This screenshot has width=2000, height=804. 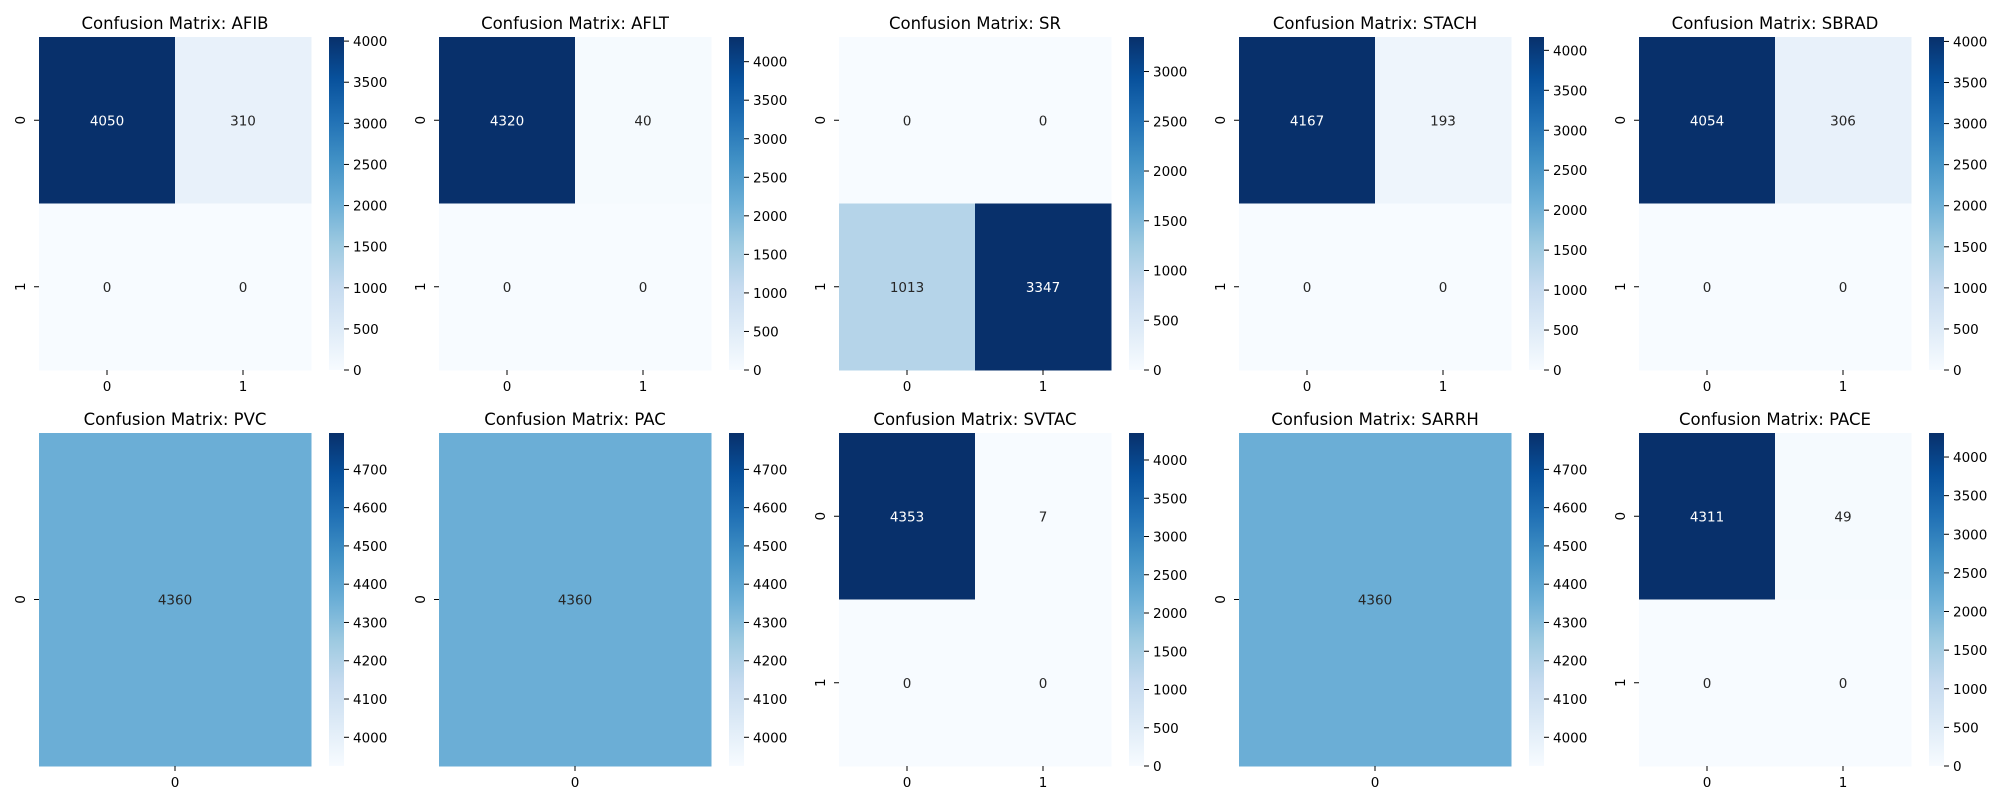 I want to click on cell-value-label: 4353, so click(x=907, y=517).